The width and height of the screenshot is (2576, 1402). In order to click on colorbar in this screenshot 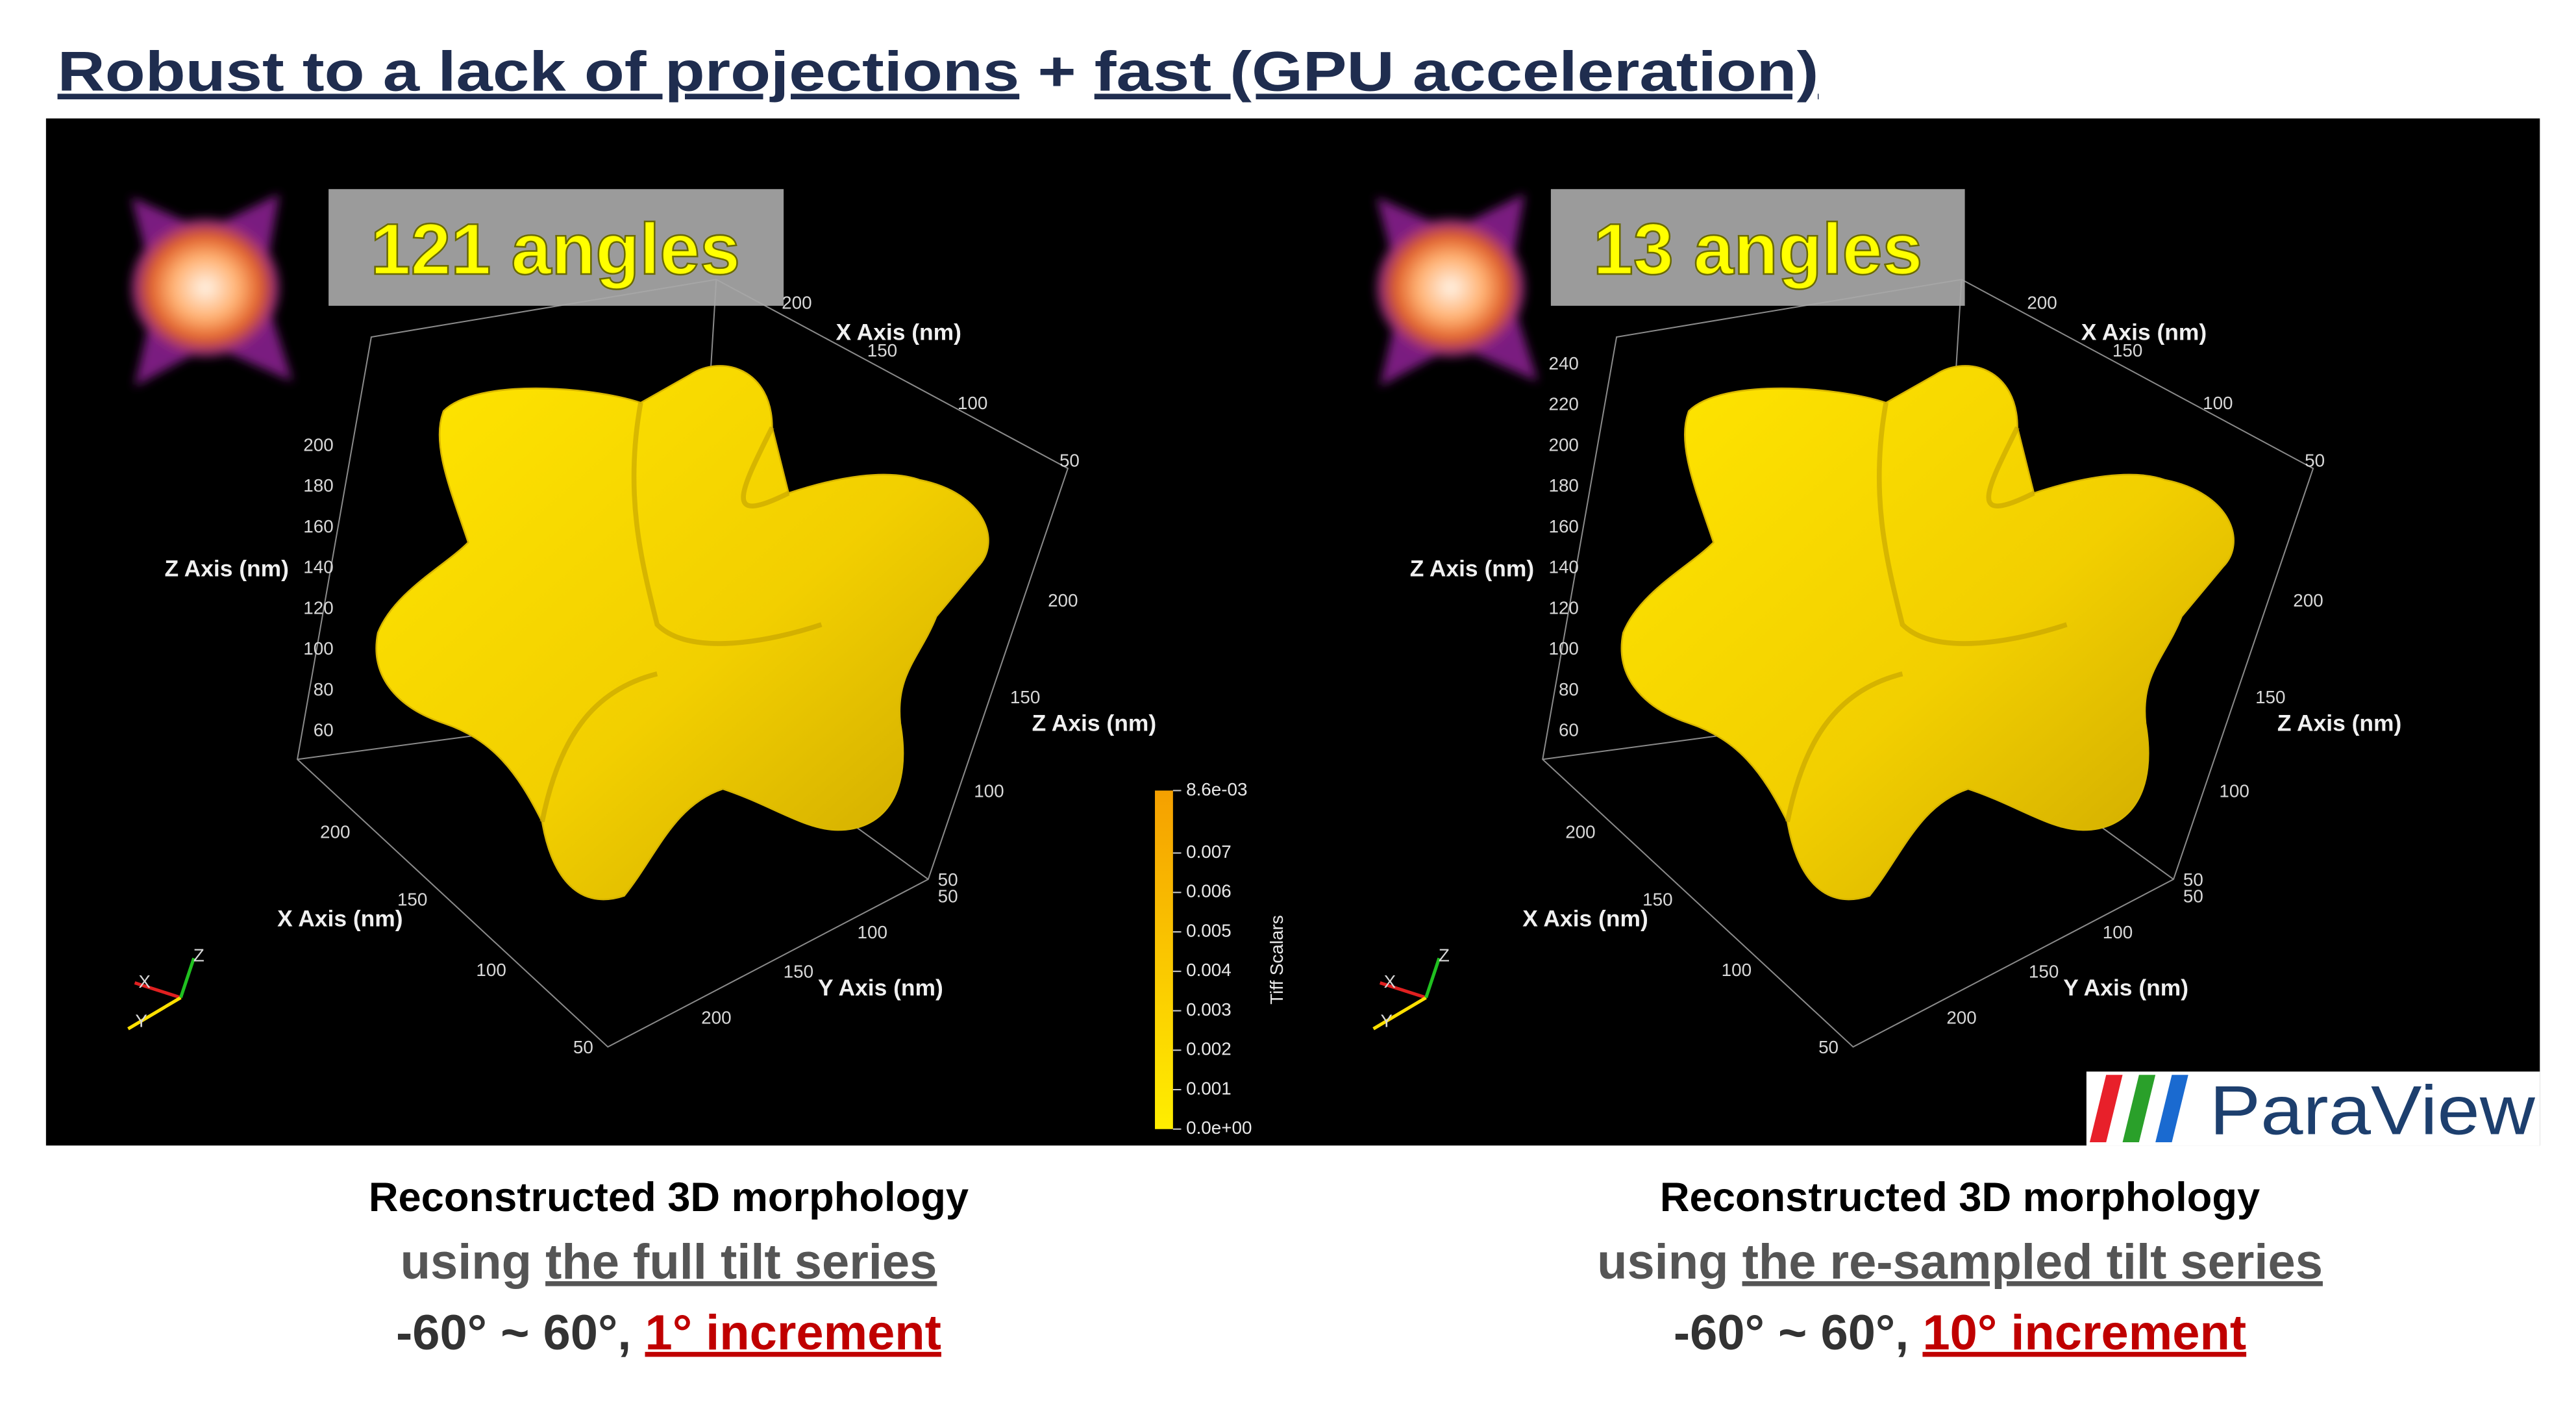, I will do `click(1164, 959)`.